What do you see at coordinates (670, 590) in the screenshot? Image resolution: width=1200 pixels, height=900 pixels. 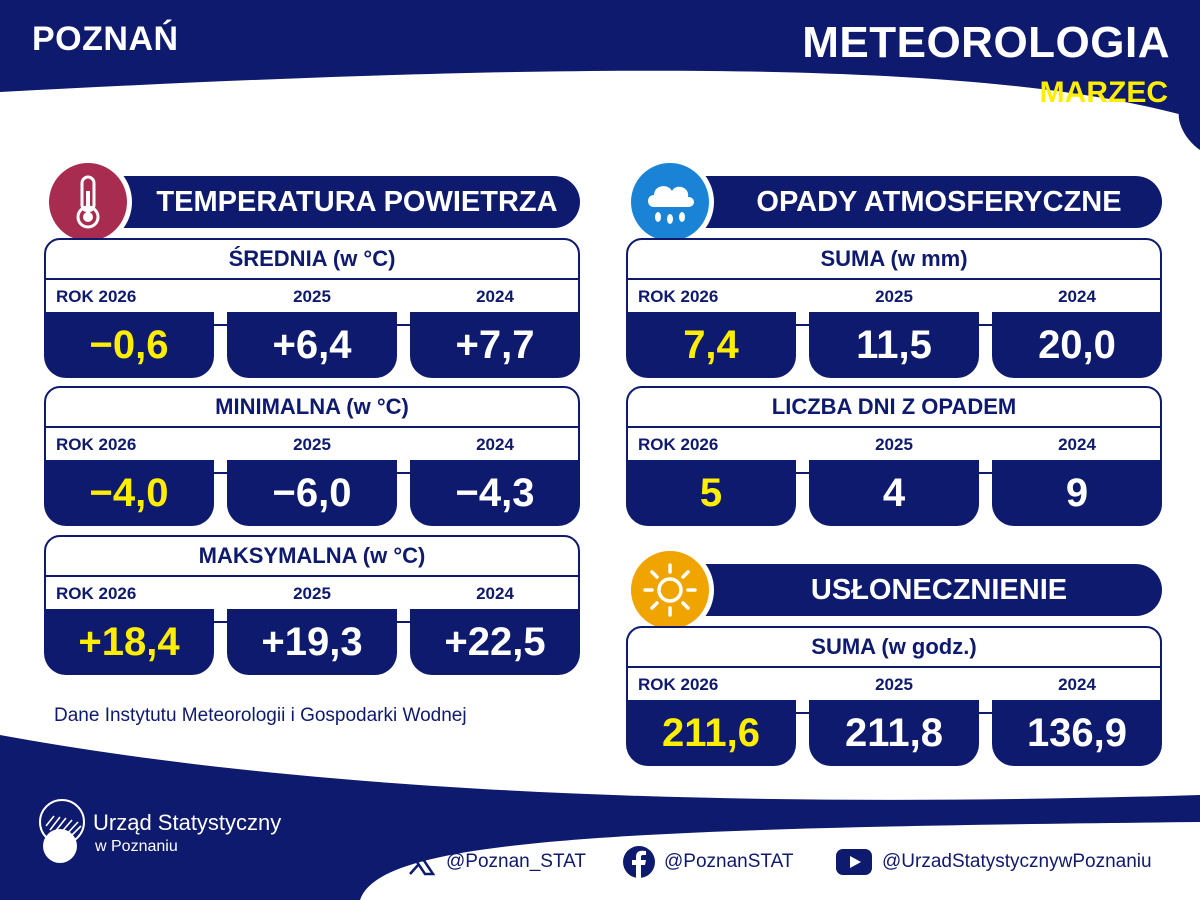 I see `sun-icon` at bounding box center [670, 590].